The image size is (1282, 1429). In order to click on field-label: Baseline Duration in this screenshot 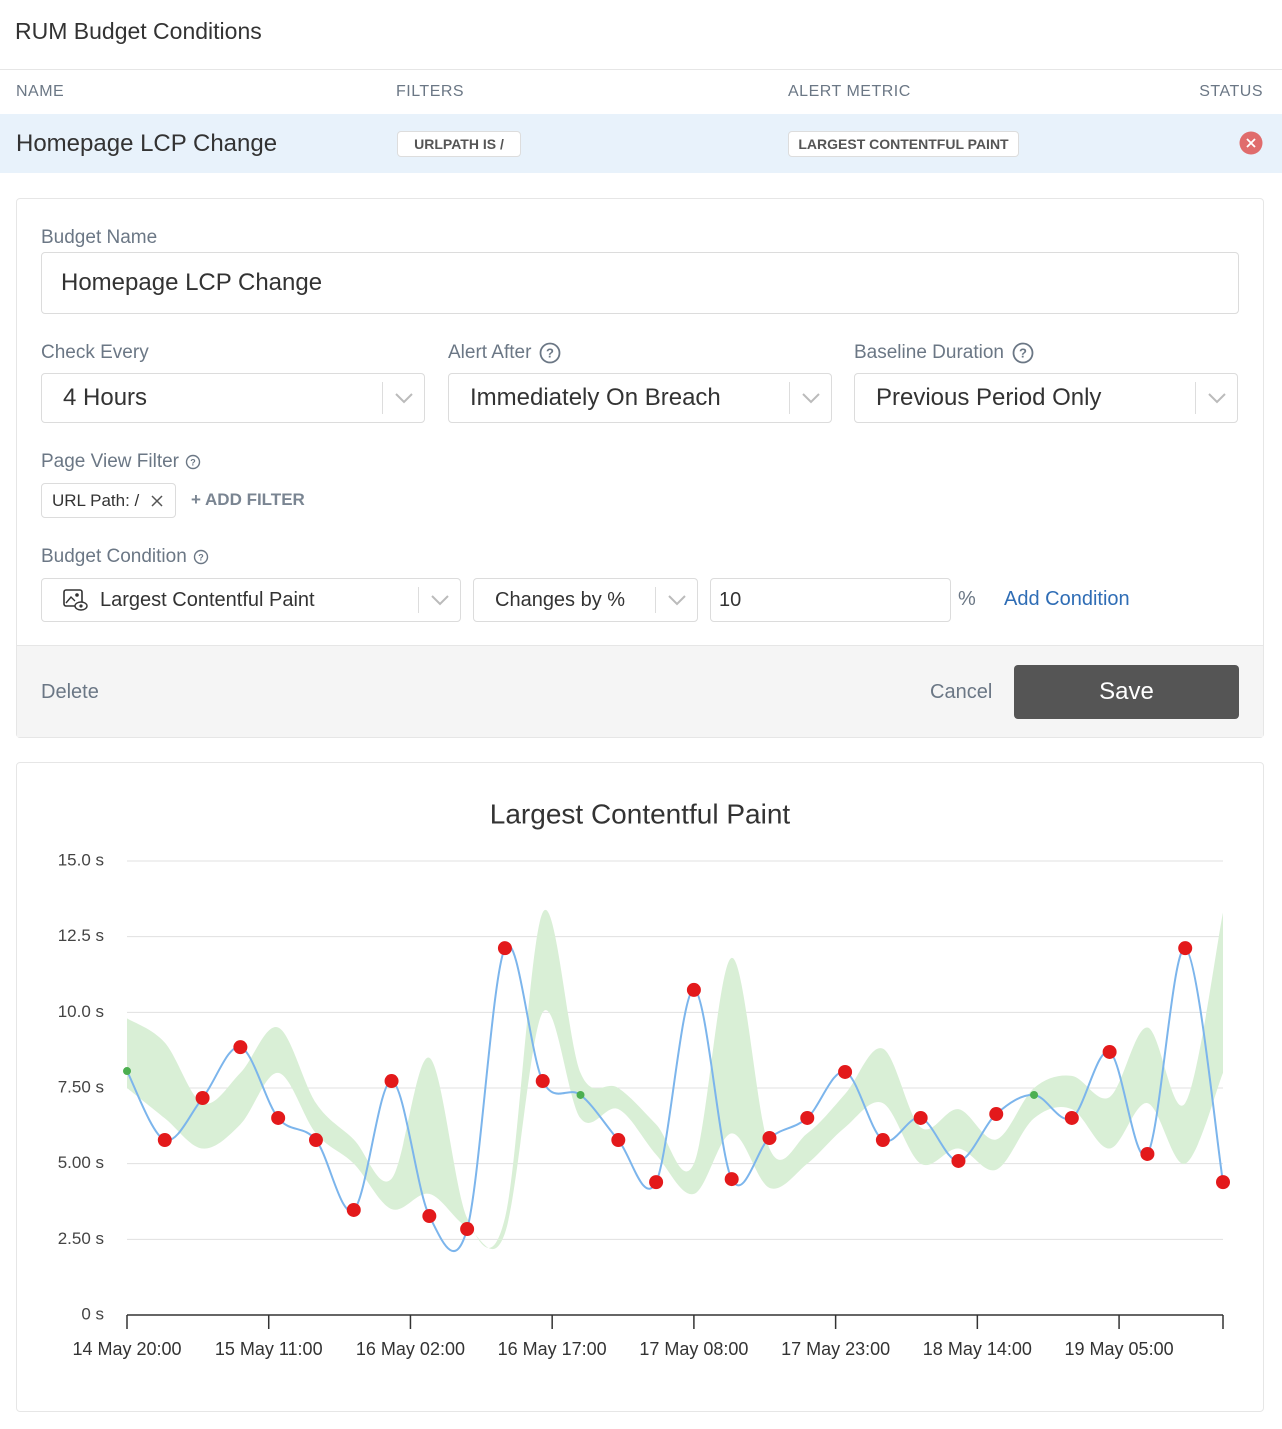, I will do `click(929, 352)`.